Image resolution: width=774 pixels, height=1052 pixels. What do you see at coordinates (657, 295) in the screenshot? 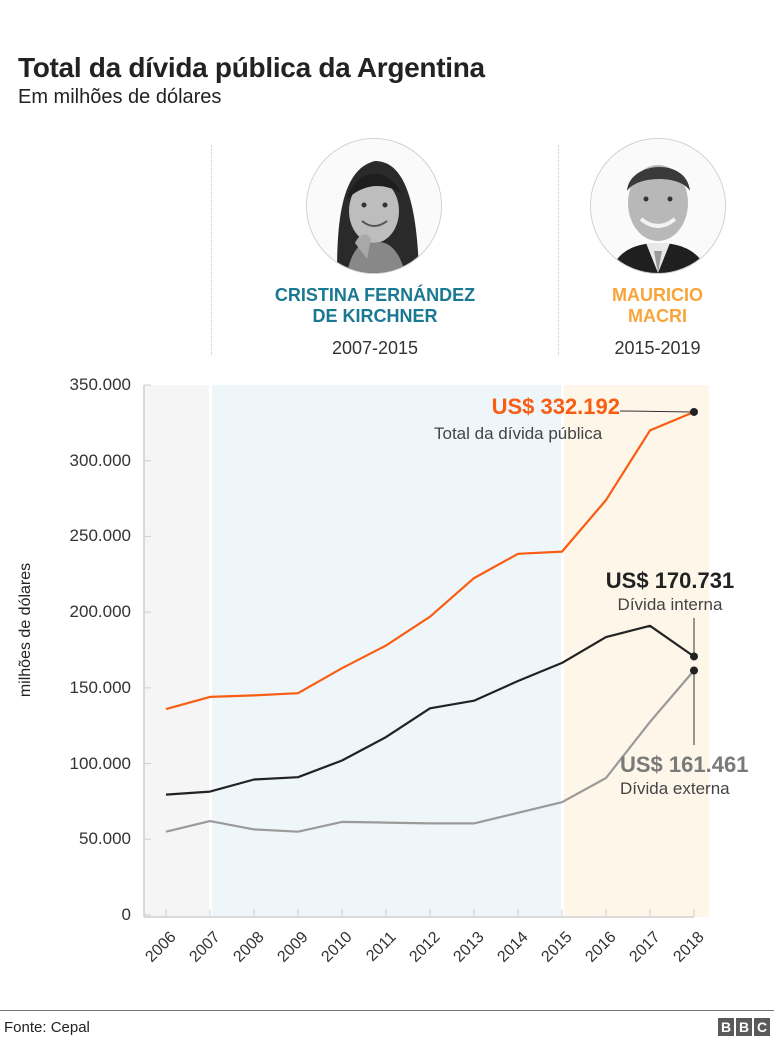
I see `leader-name-line1: MAURICIO` at bounding box center [657, 295].